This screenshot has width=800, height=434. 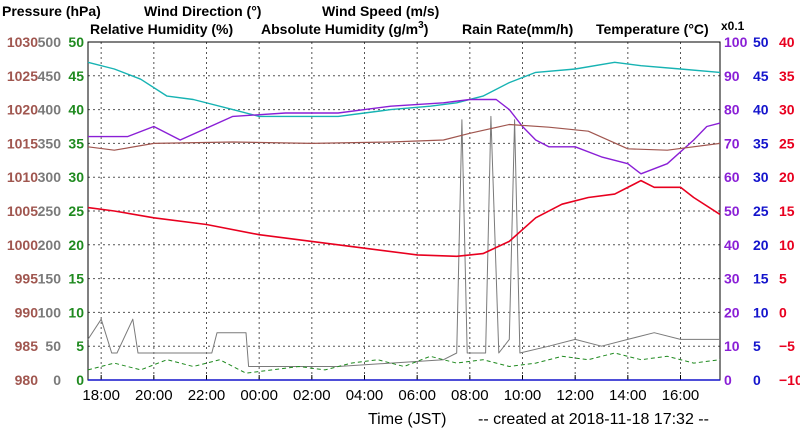 I want to click on temperature-tick-label: 35, so click(x=787, y=76).